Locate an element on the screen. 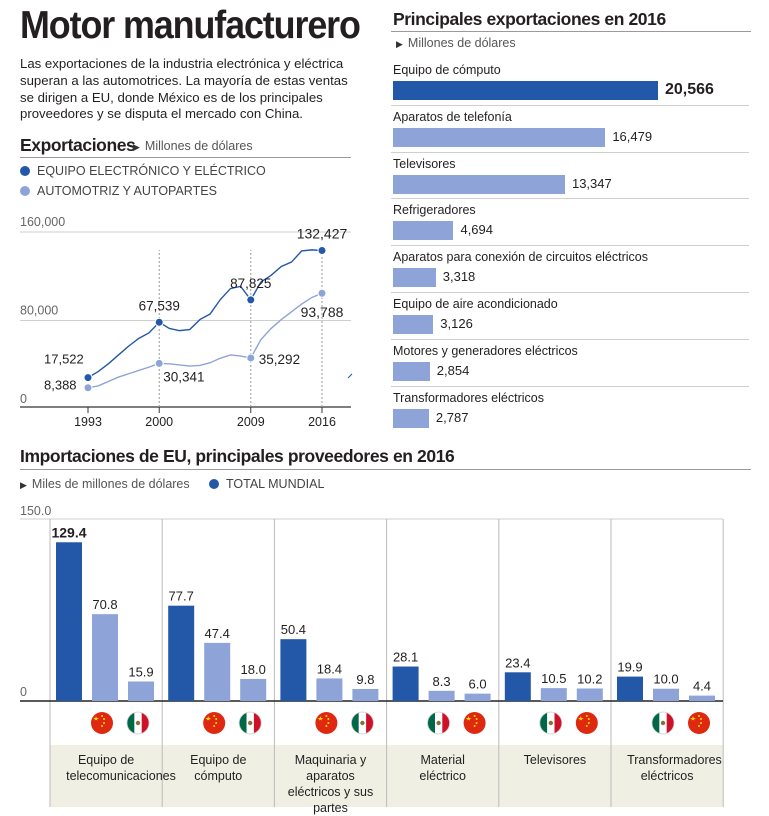 The width and height of the screenshot is (769, 816). import-value-label: 4.4 is located at coordinates (702, 686).